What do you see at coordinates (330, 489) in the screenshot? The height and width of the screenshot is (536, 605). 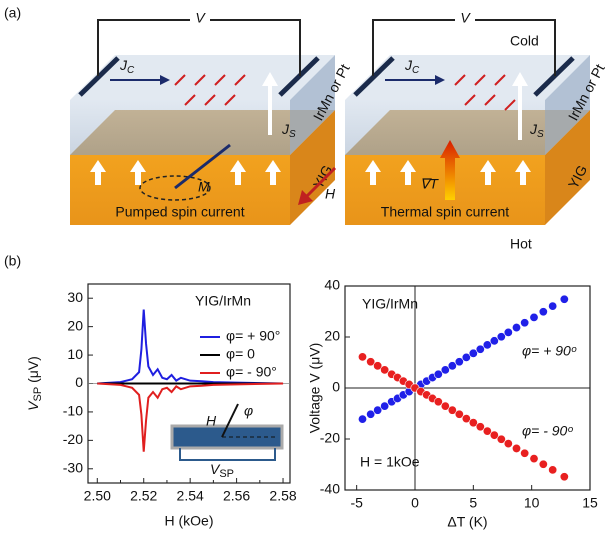 I see `y-tick-label: -40` at bounding box center [330, 489].